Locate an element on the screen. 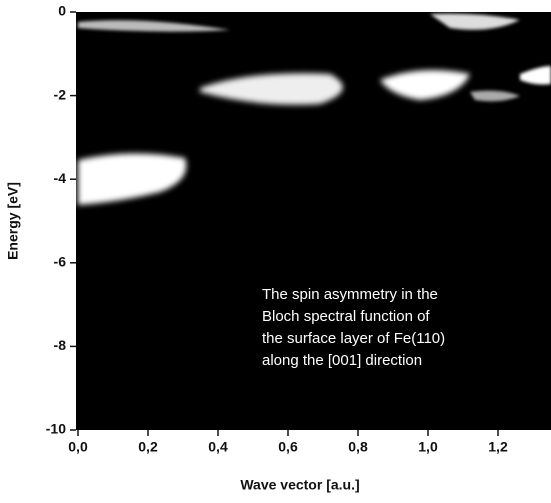  annotation: the surface layer of Fe(110) is located at coordinates (353, 338).